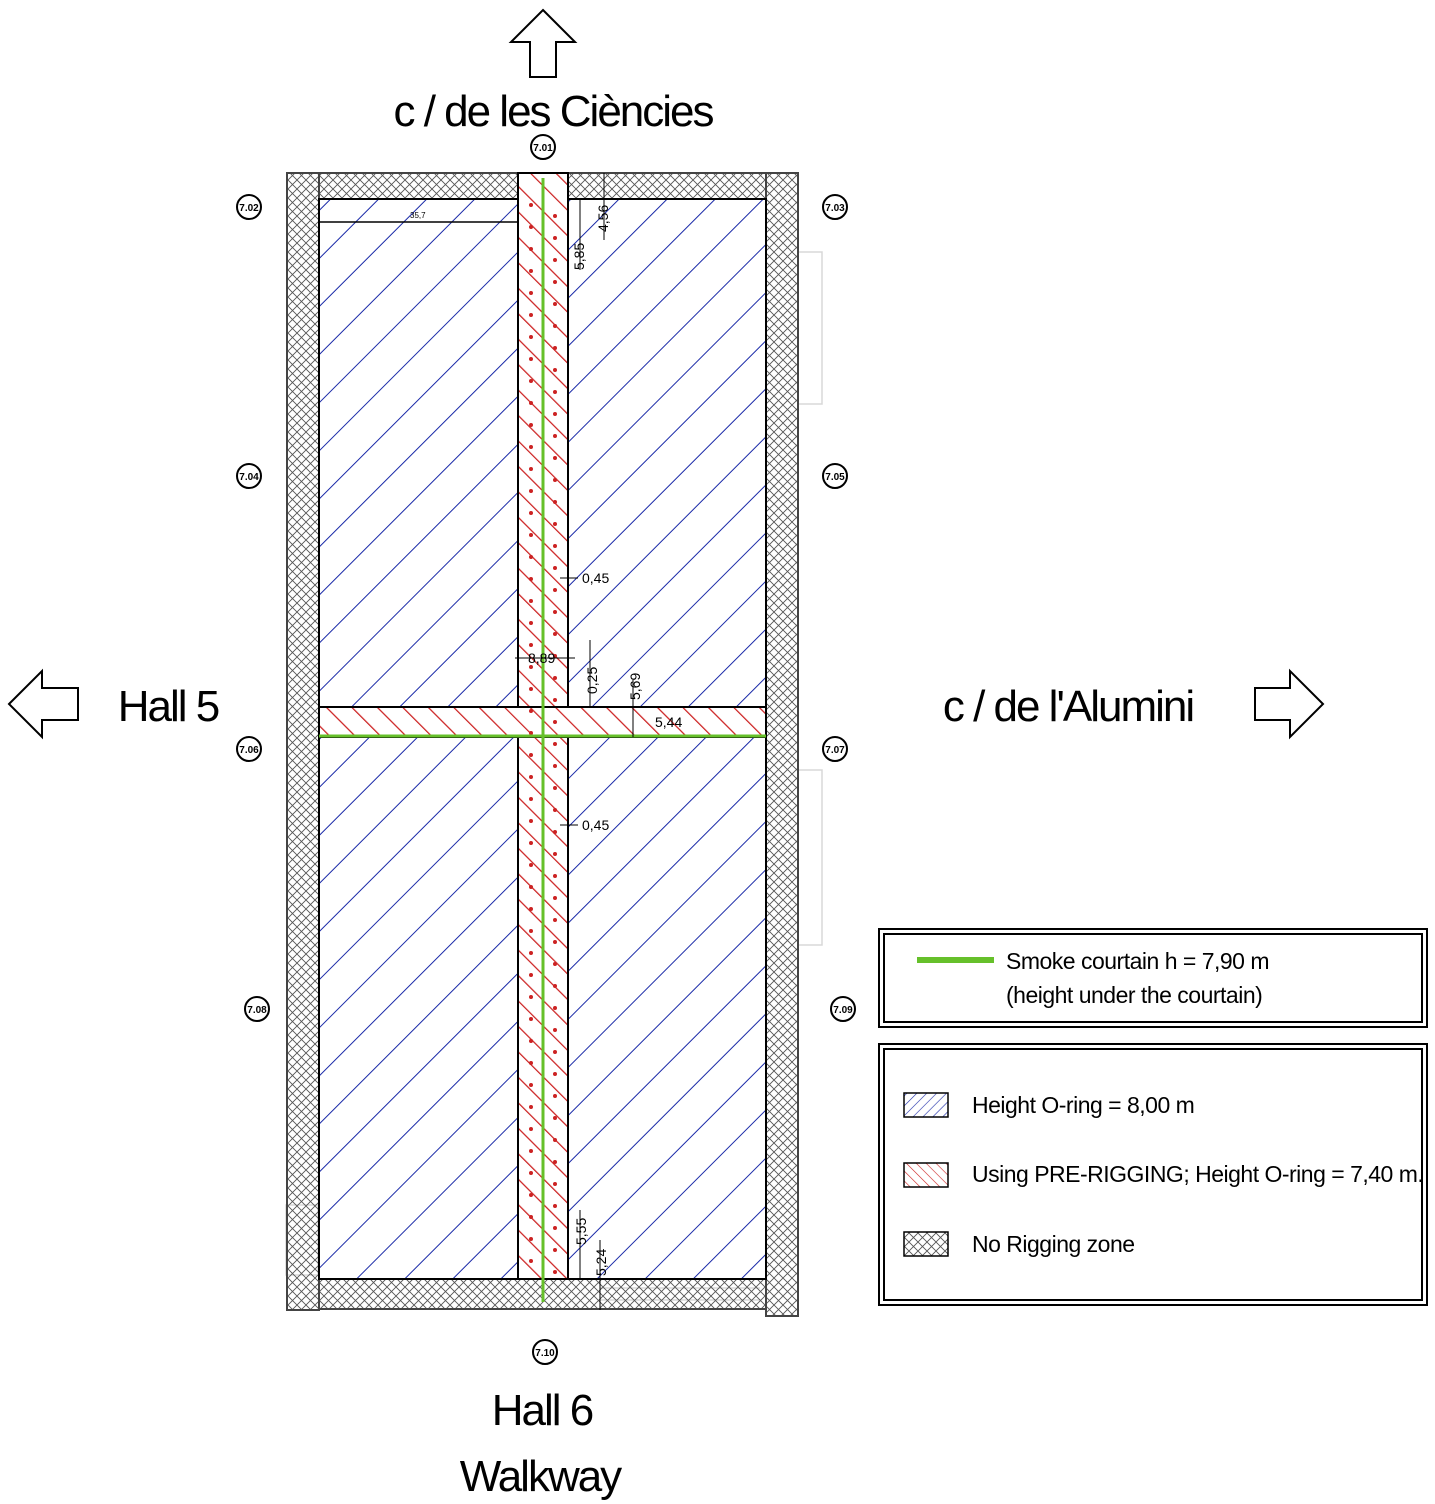 The height and width of the screenshot is (1504, 1435). Describe the element at coordinates (1137, 961) in the screenshot. I see `legend-smoke-line1: Smoke courtain h = 7,90 m` at that location.